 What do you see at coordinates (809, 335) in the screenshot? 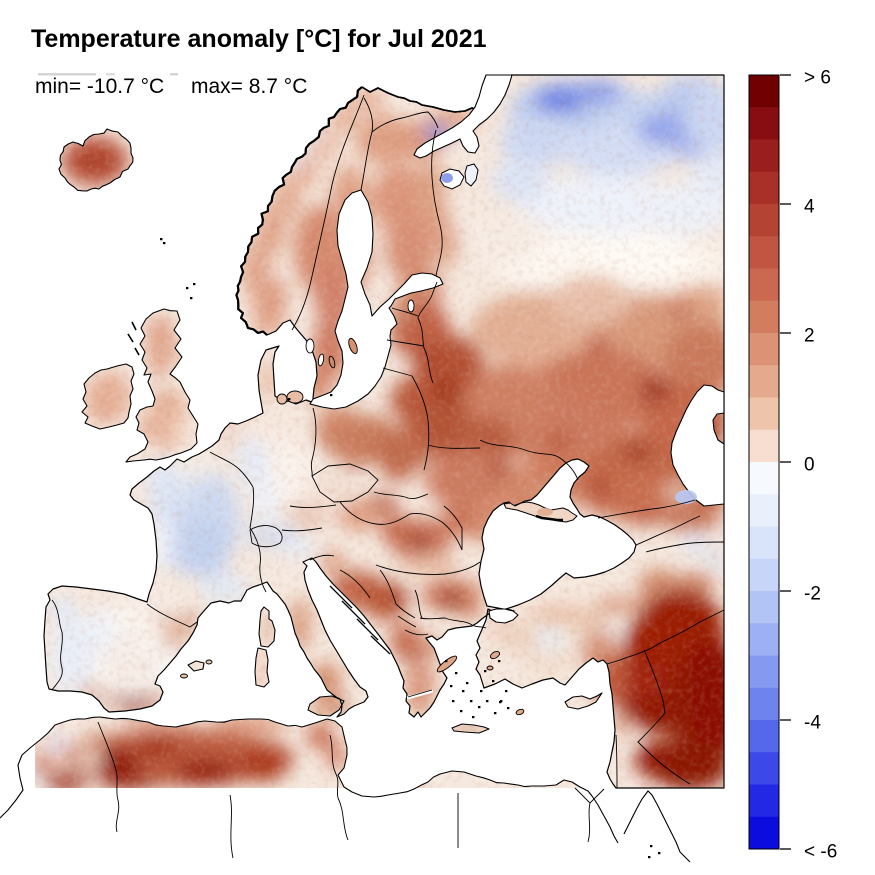
I see `svg-text: 2` at bounding box center [809, 335].